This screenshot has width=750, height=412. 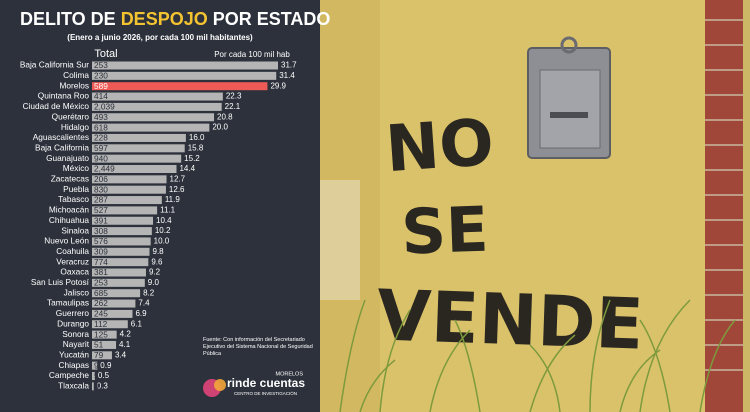 I want to click on category-label: Tlaxcala, so click(x=73, y=386).